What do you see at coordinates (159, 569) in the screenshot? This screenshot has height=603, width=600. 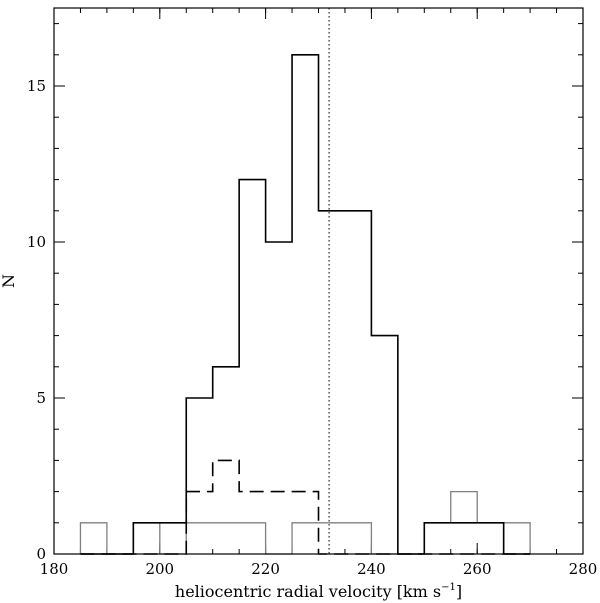 I see `x-tick-label: 200` at bounding box center [159, 569].